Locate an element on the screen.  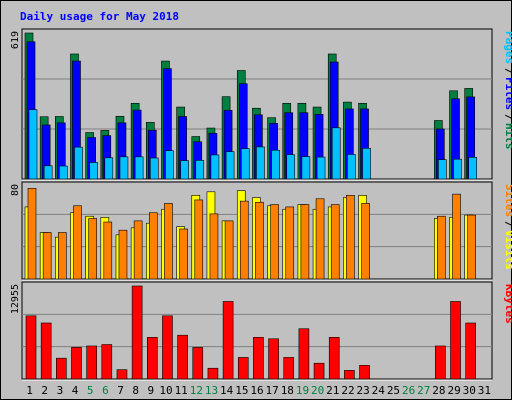
x-tick-label: 12 is located at coordinates (196, 390).